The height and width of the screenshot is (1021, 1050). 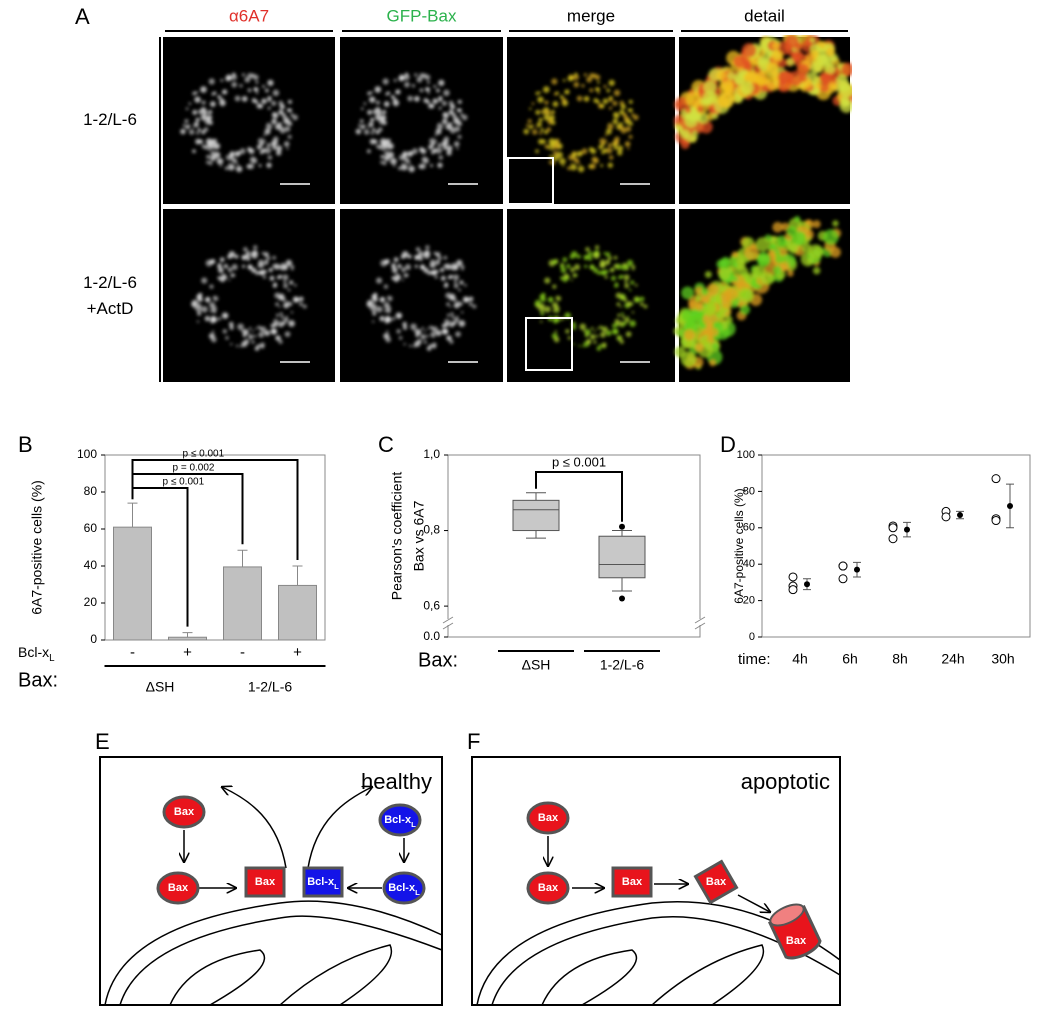 What do you see at coordinates (473, 741) in the screenshot?
I see `panel-label: F` at bounding box center [473, 741].